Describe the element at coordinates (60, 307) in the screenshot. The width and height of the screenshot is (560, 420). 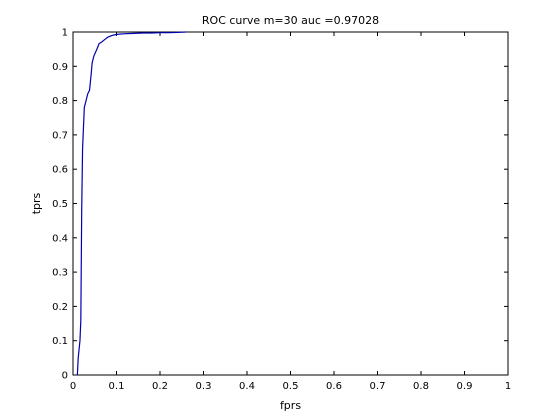
I see `y-tick-label: 0.2` at that location.